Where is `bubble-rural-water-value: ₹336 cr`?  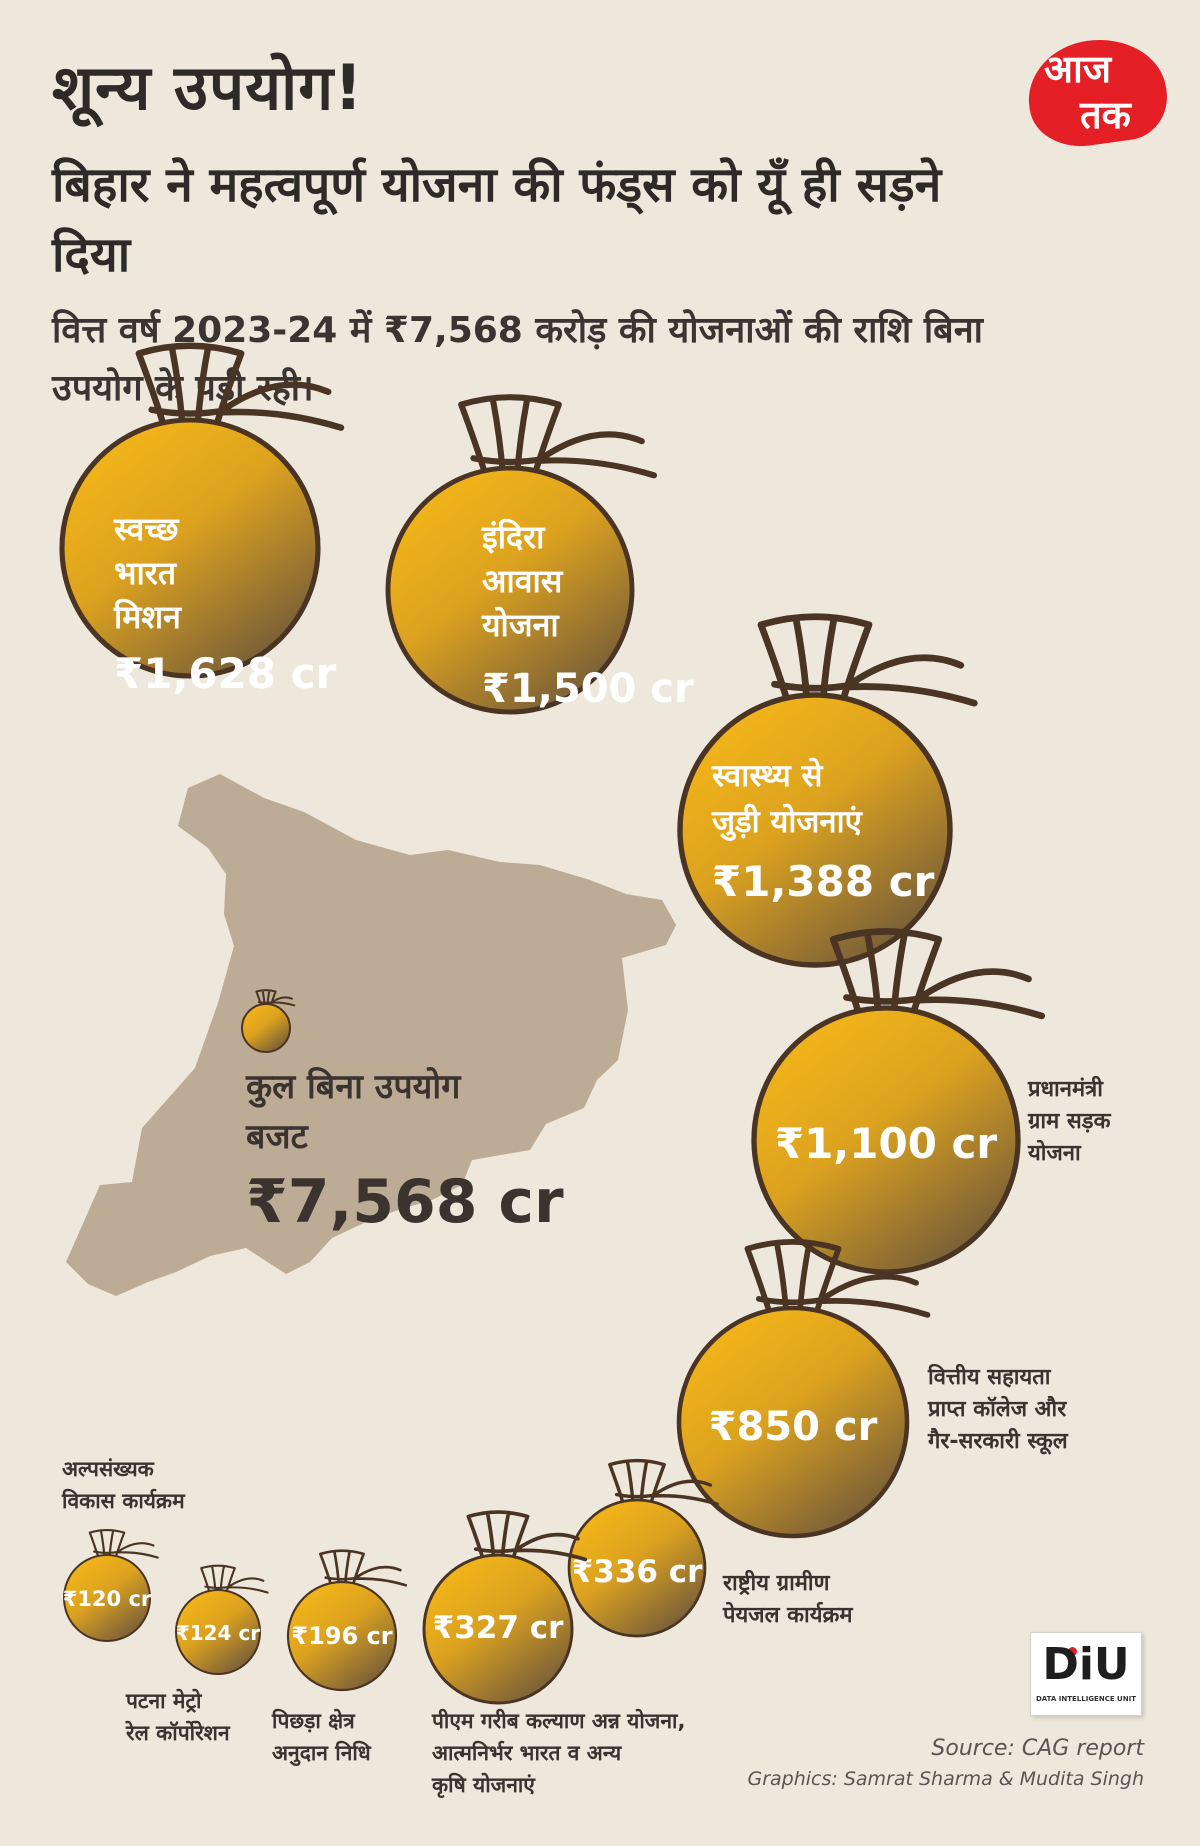
bubble-rural-water-value: ₹336 cr is located at coordinates (637, 1572).